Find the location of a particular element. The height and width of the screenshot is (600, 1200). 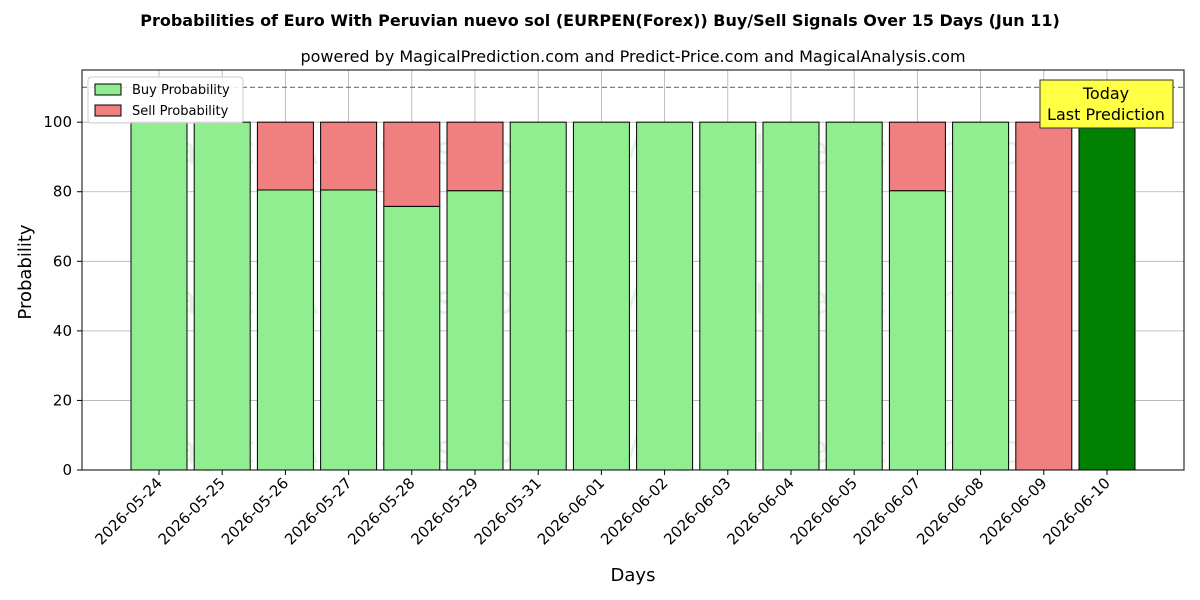

x-tick-label: 2026-06-07 is located at coordinates (887, 511).